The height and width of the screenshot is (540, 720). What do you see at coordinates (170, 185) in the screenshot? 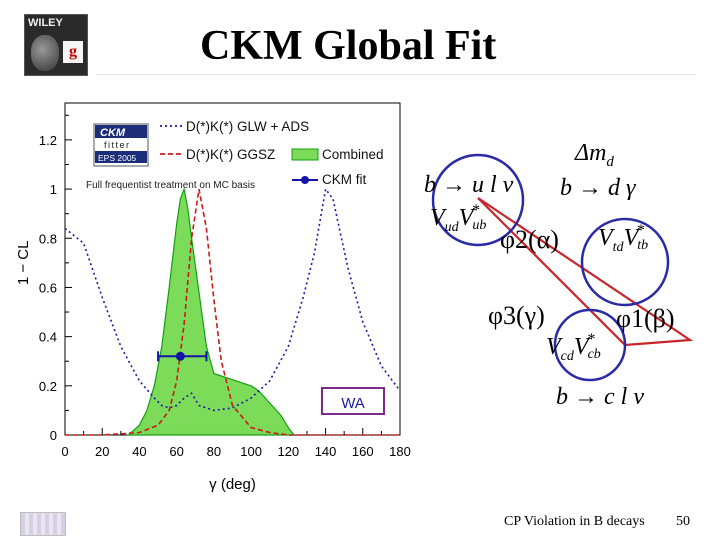
I see `chart-note: Full frequentist treatment on MC basis` at bounding box center [170, 185].